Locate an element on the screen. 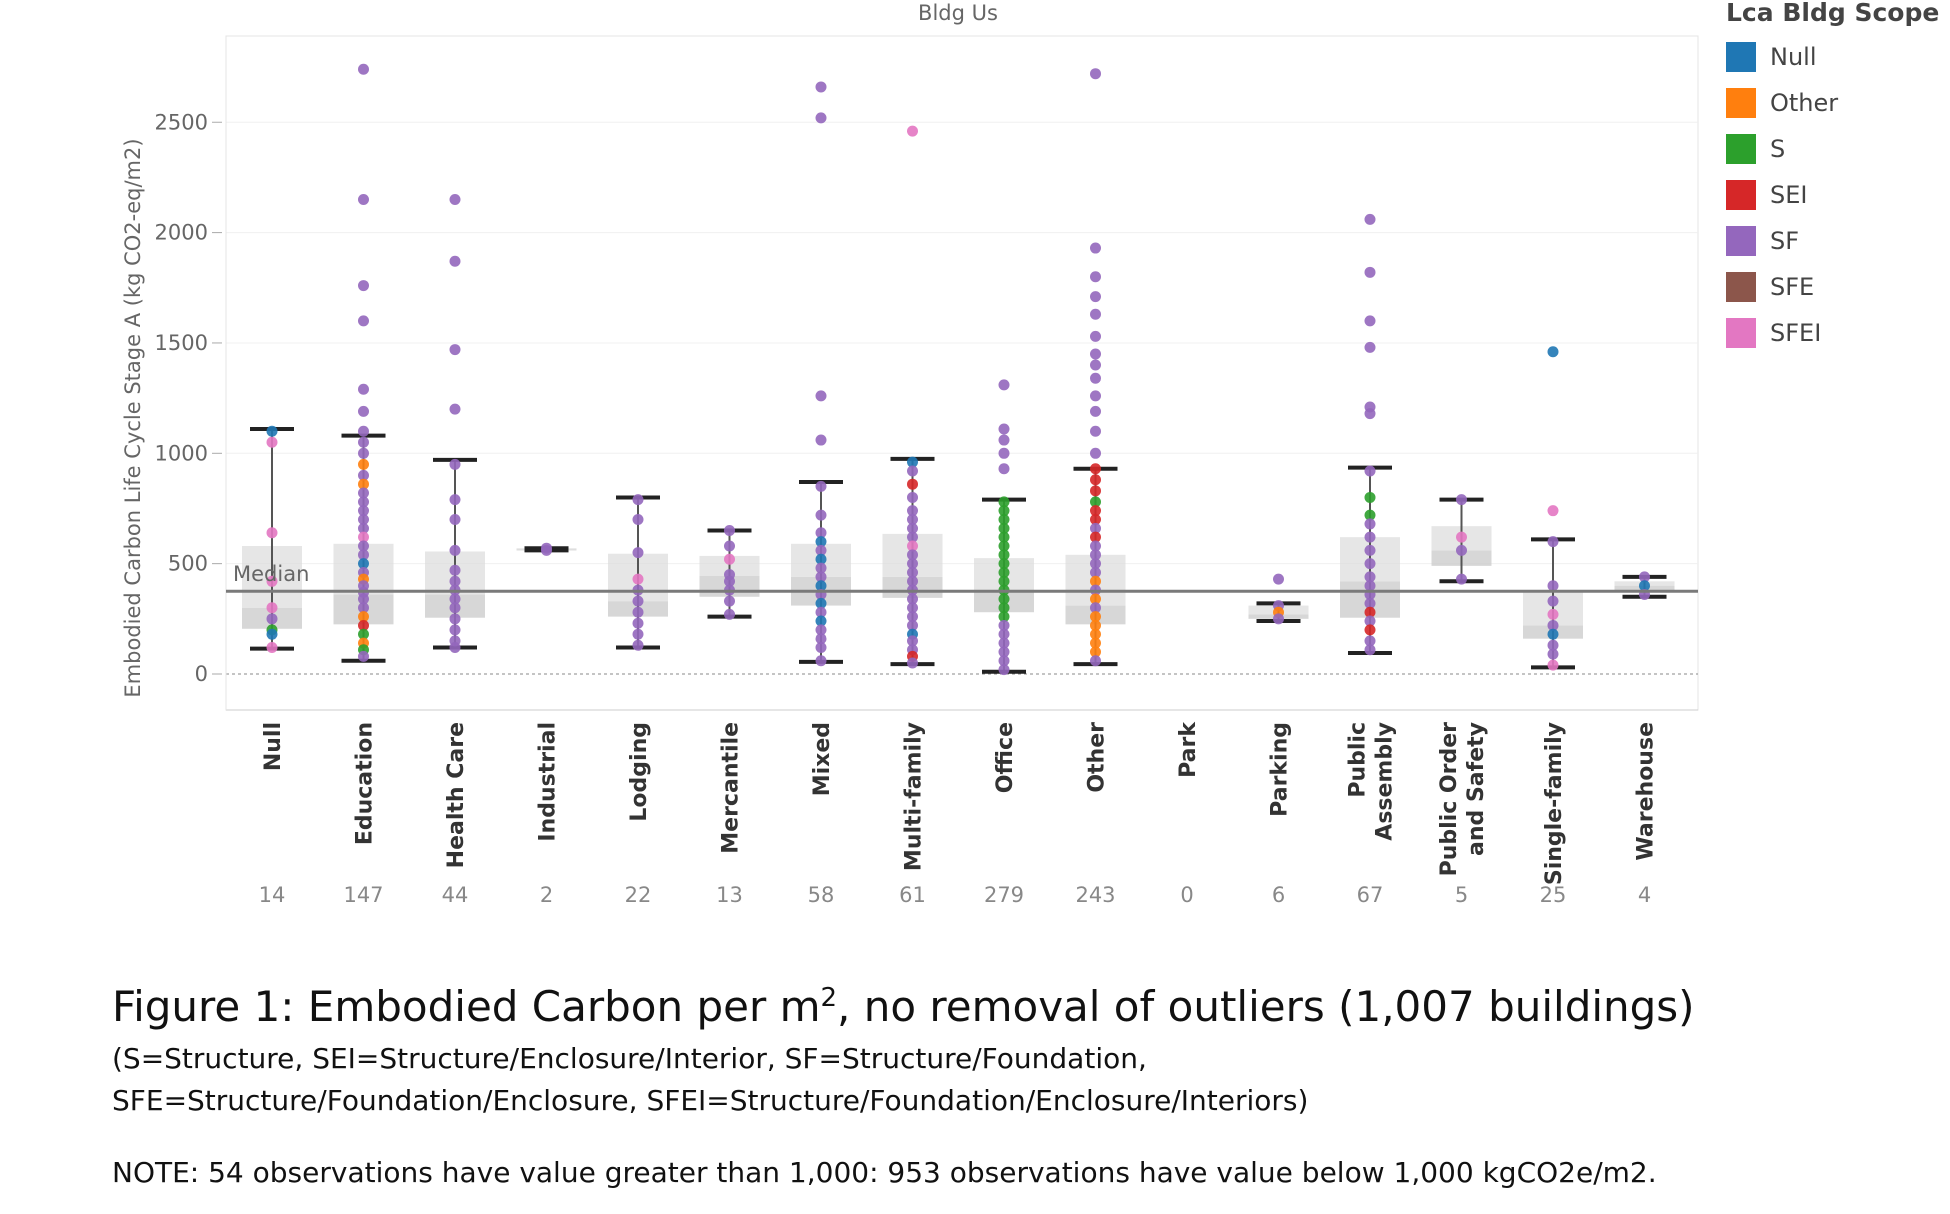 The width and height of the screenshot is (1950, 1214). x-category-label: Null is located at coordinates (273, 746).